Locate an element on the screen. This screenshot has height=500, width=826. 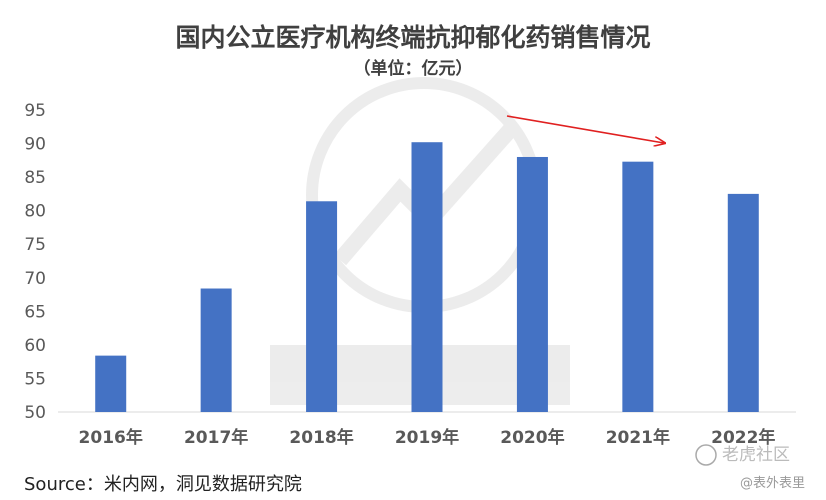
y-tick-label: 70 is located at coordinates (35, 279).